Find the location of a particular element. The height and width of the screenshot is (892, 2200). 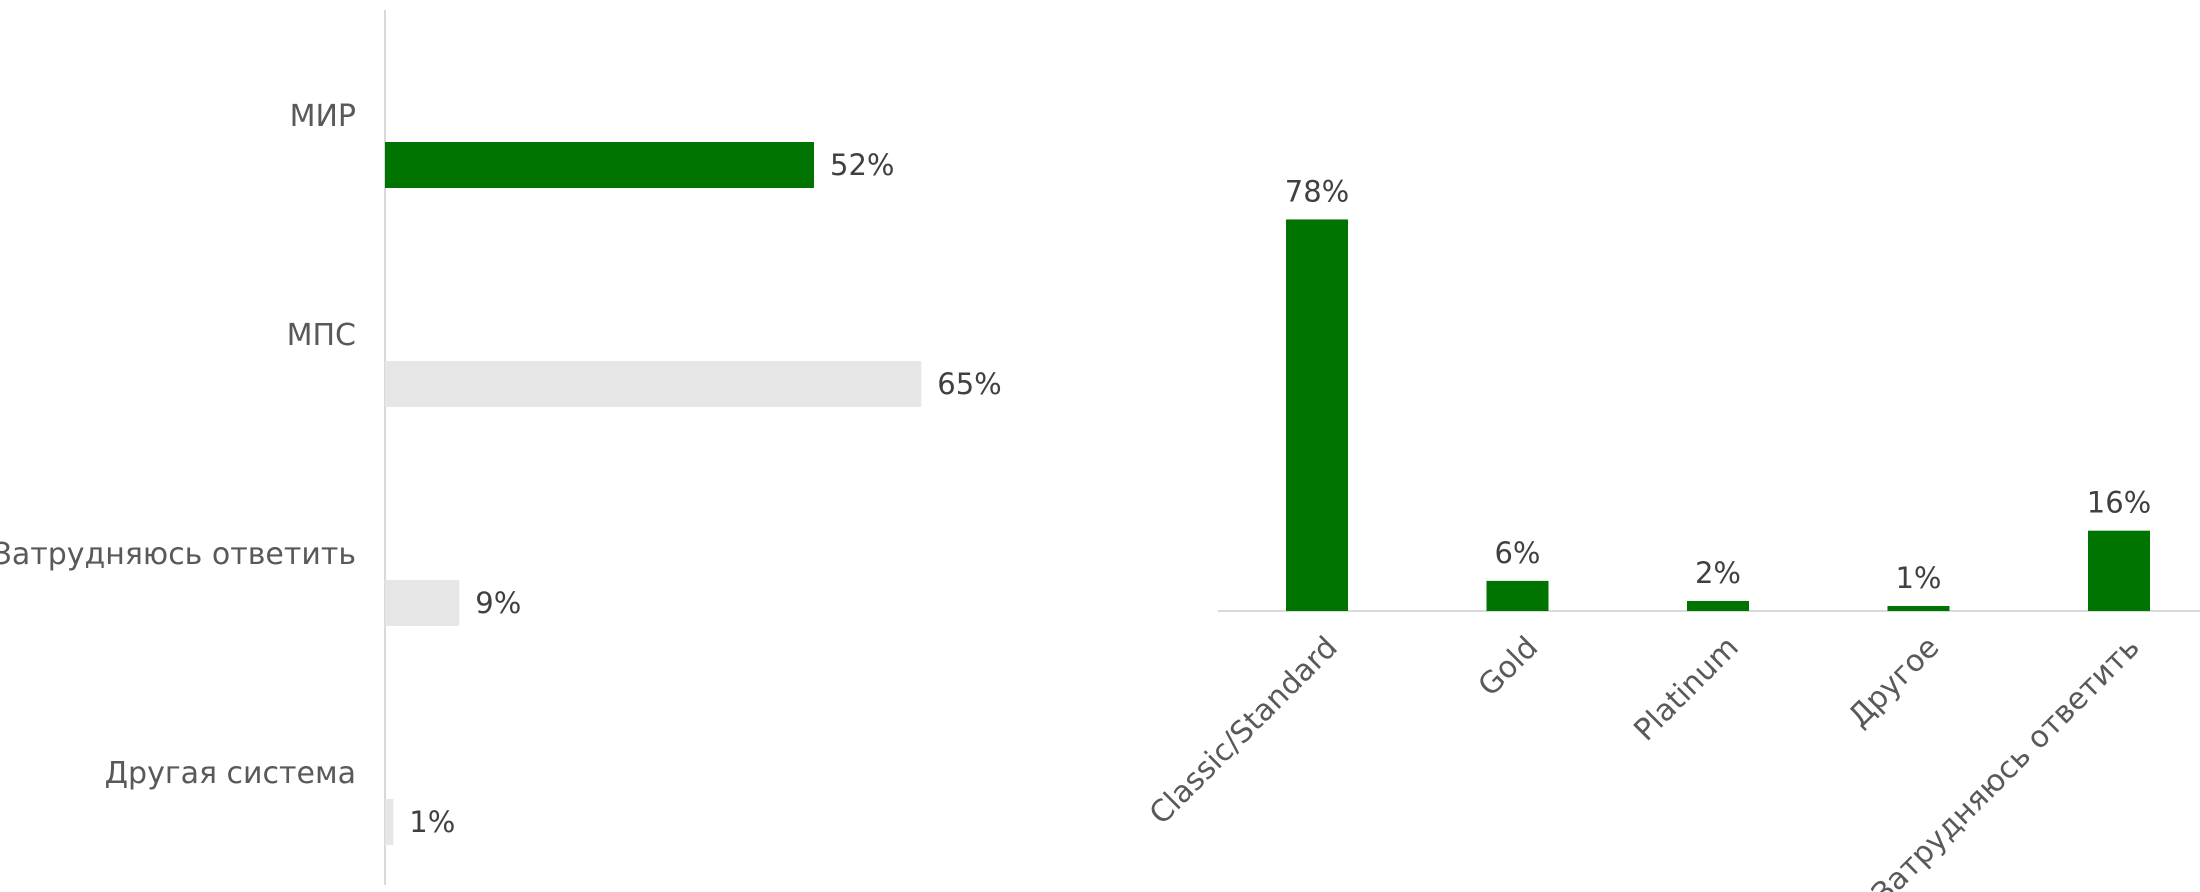

left-value-label-cat-0: 52% is located at coordinates (862, 165).